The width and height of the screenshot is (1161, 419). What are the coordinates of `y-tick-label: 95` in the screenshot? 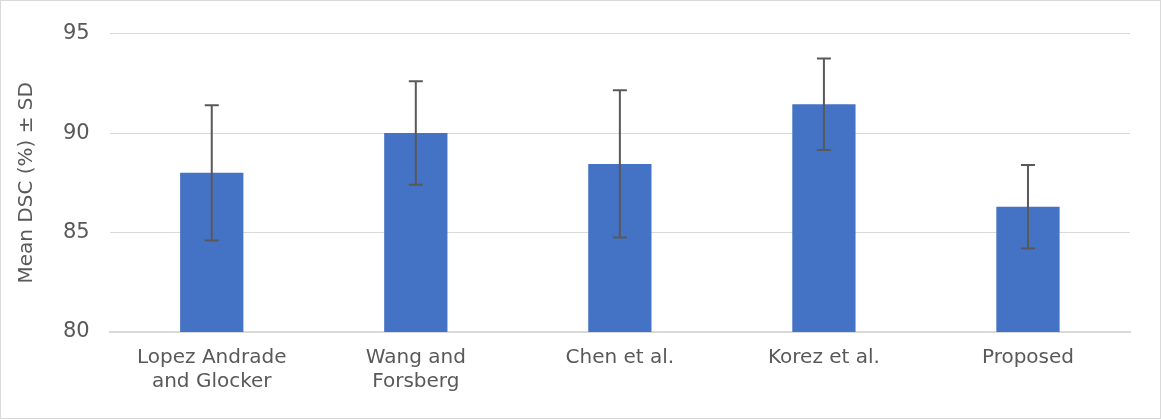 It's located at (76, 32).